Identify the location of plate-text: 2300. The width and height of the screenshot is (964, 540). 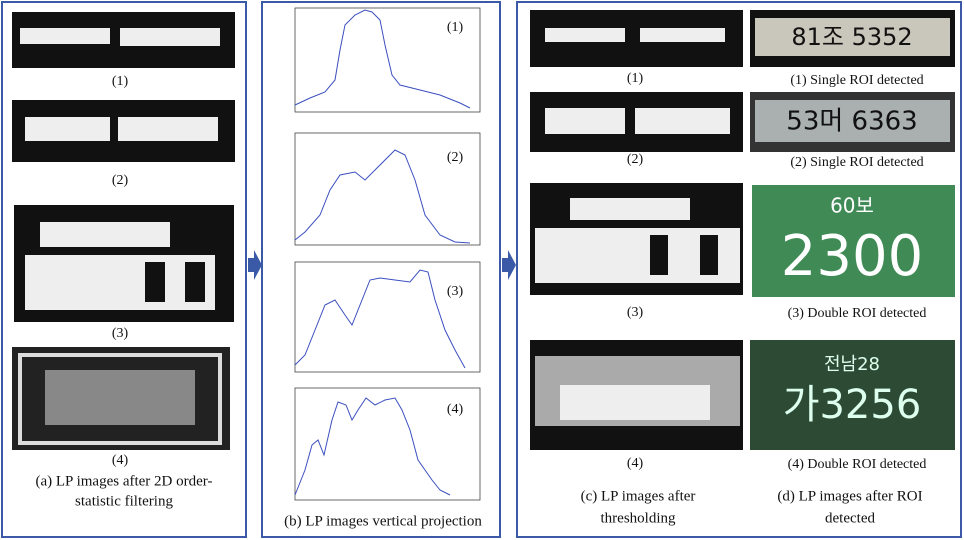
(852, 256).